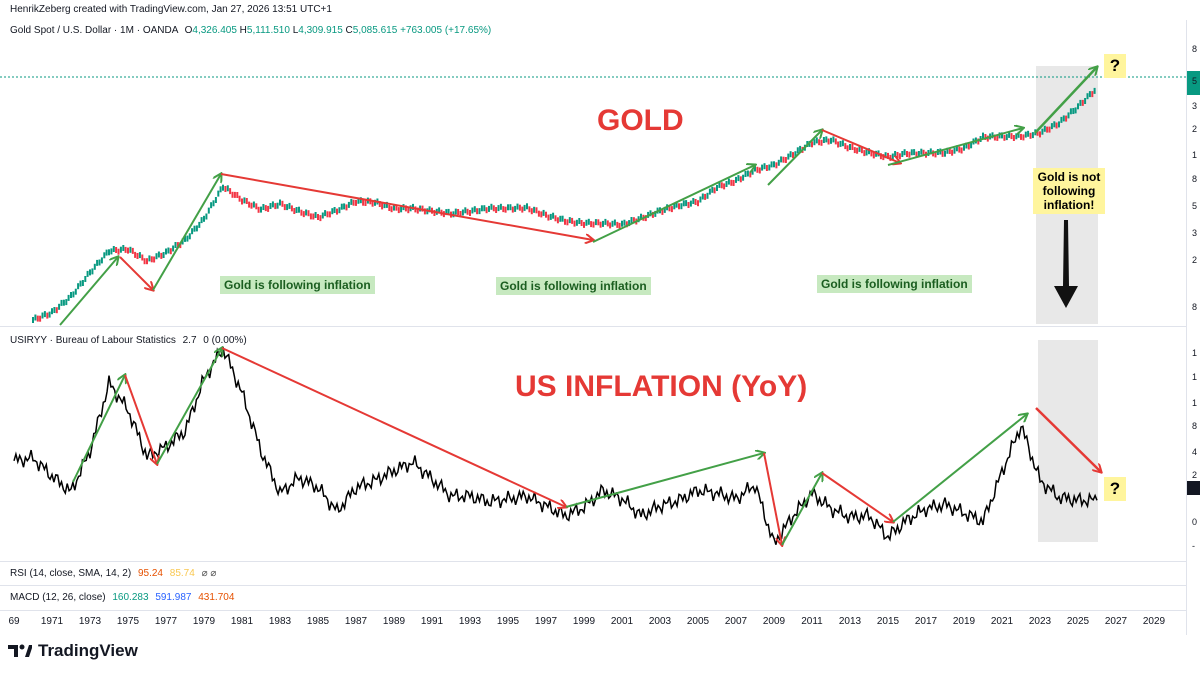  What do you see at coordinates (14, 621) in the screenshot?
I see `time-axis-tick: 69` at bounding box center [14, 621].